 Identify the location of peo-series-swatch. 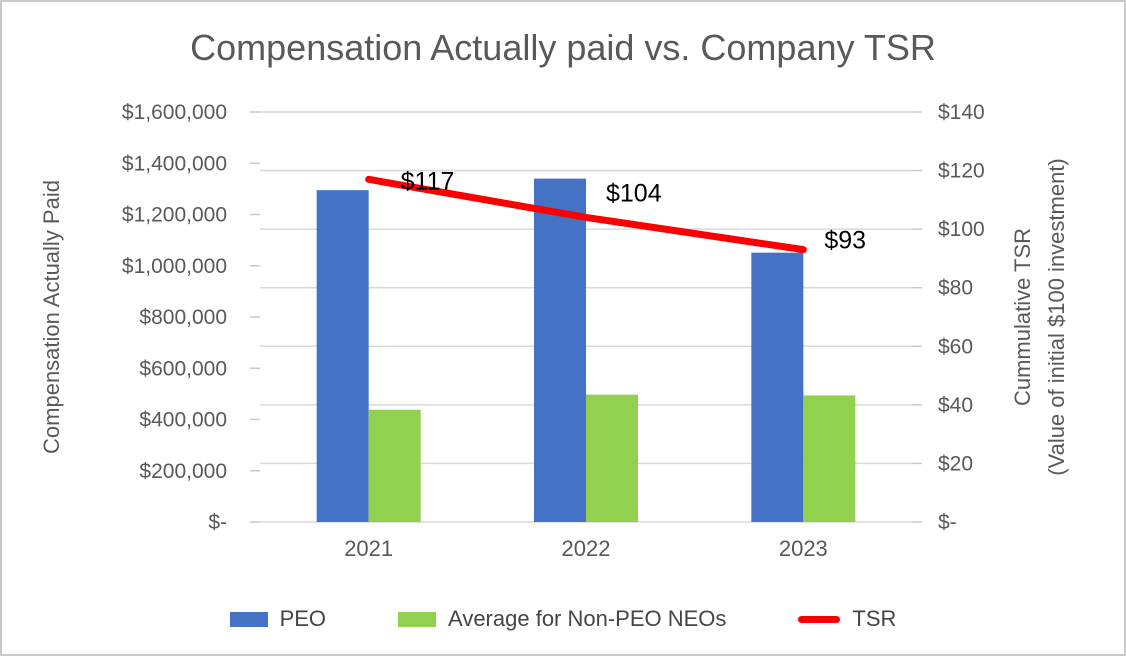
(248, 619).